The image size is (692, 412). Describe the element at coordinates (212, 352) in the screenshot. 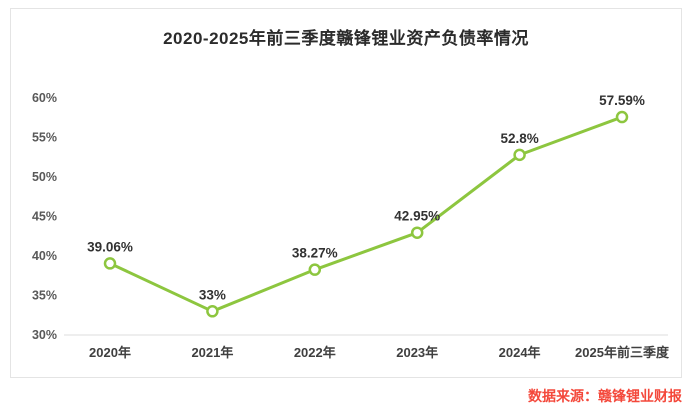

I see `x-tick-label: 2021年` at that location.